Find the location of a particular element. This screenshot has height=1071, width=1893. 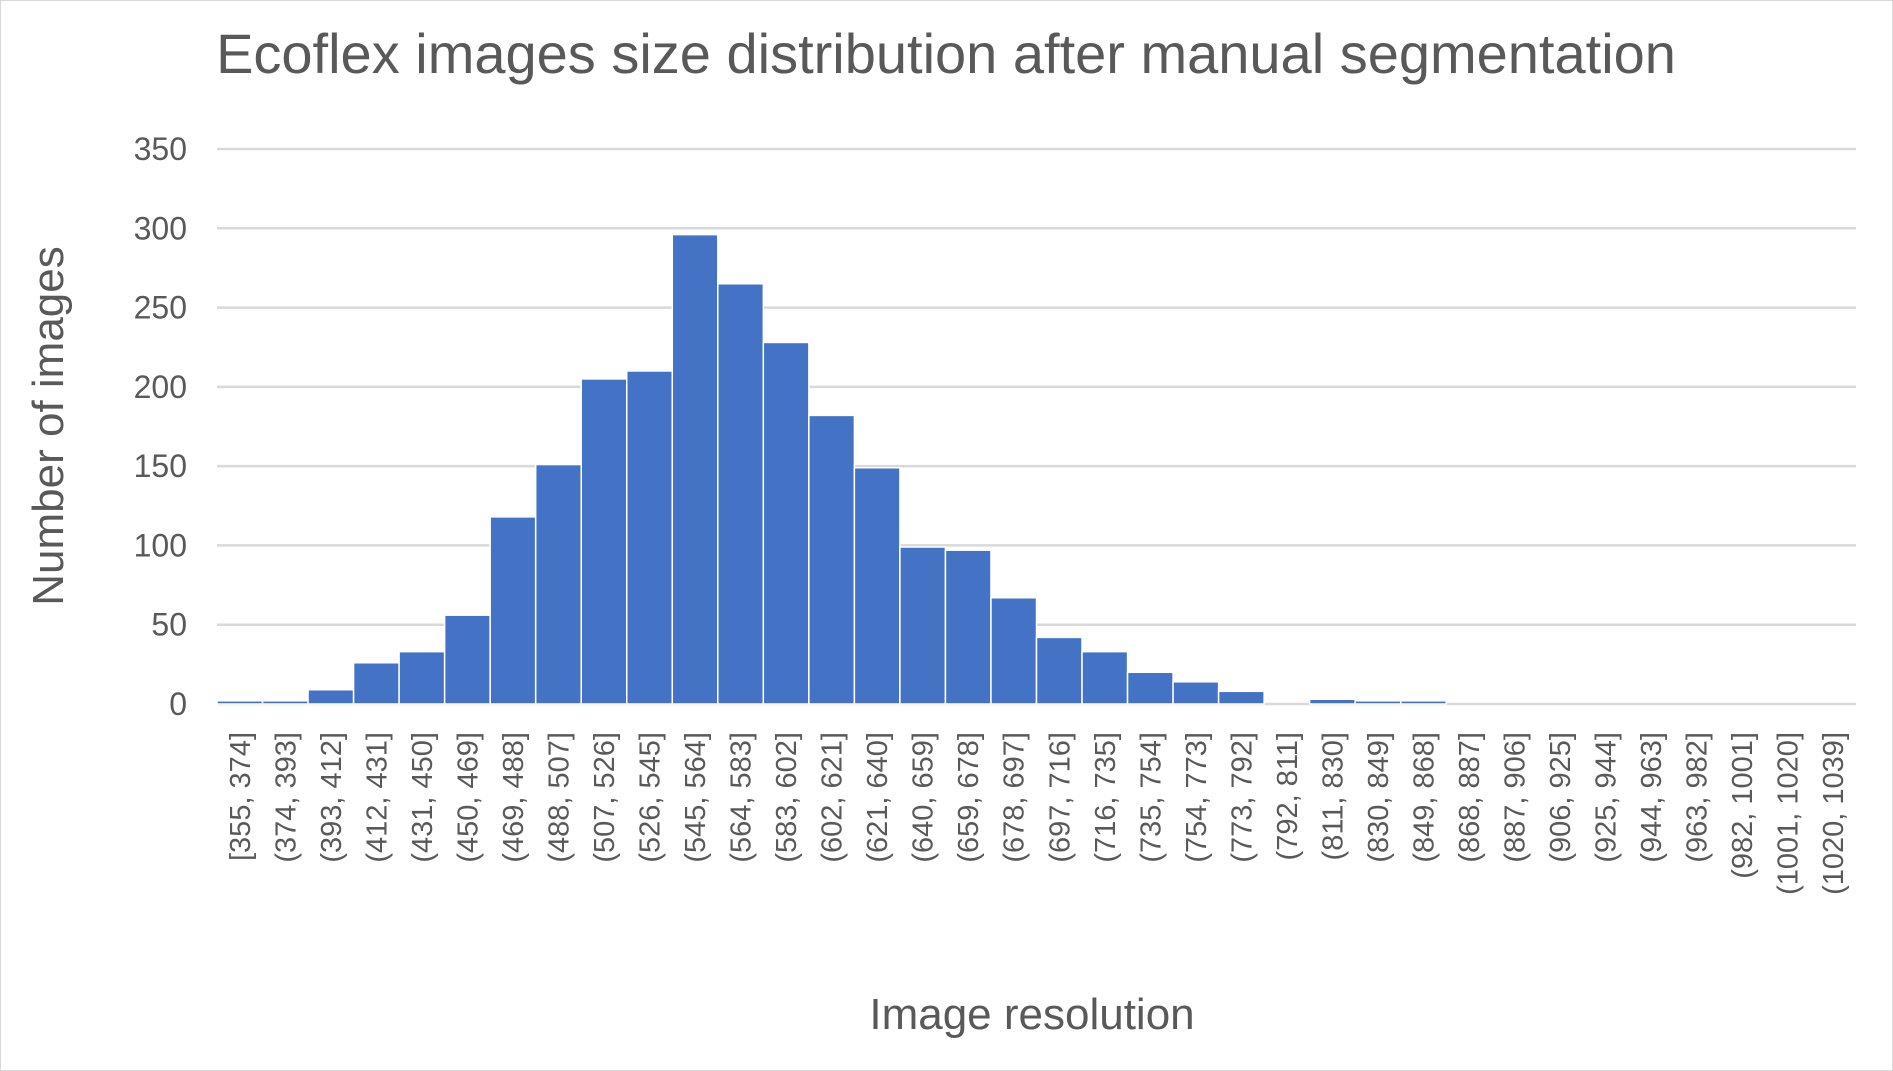

x-tick-label: (621, 640] is located at coordinates (878, 797).